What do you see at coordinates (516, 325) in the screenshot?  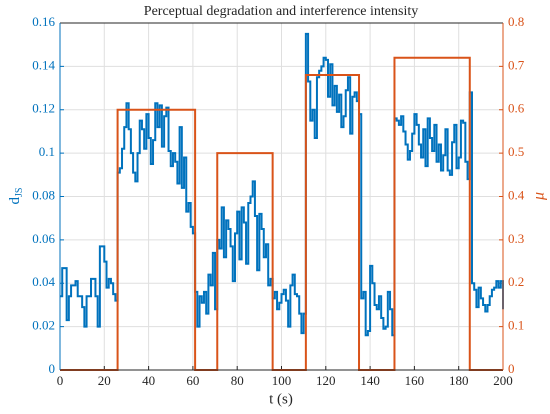 I see `y2-tick-label: 0.1` at bounding box center [516, 325].